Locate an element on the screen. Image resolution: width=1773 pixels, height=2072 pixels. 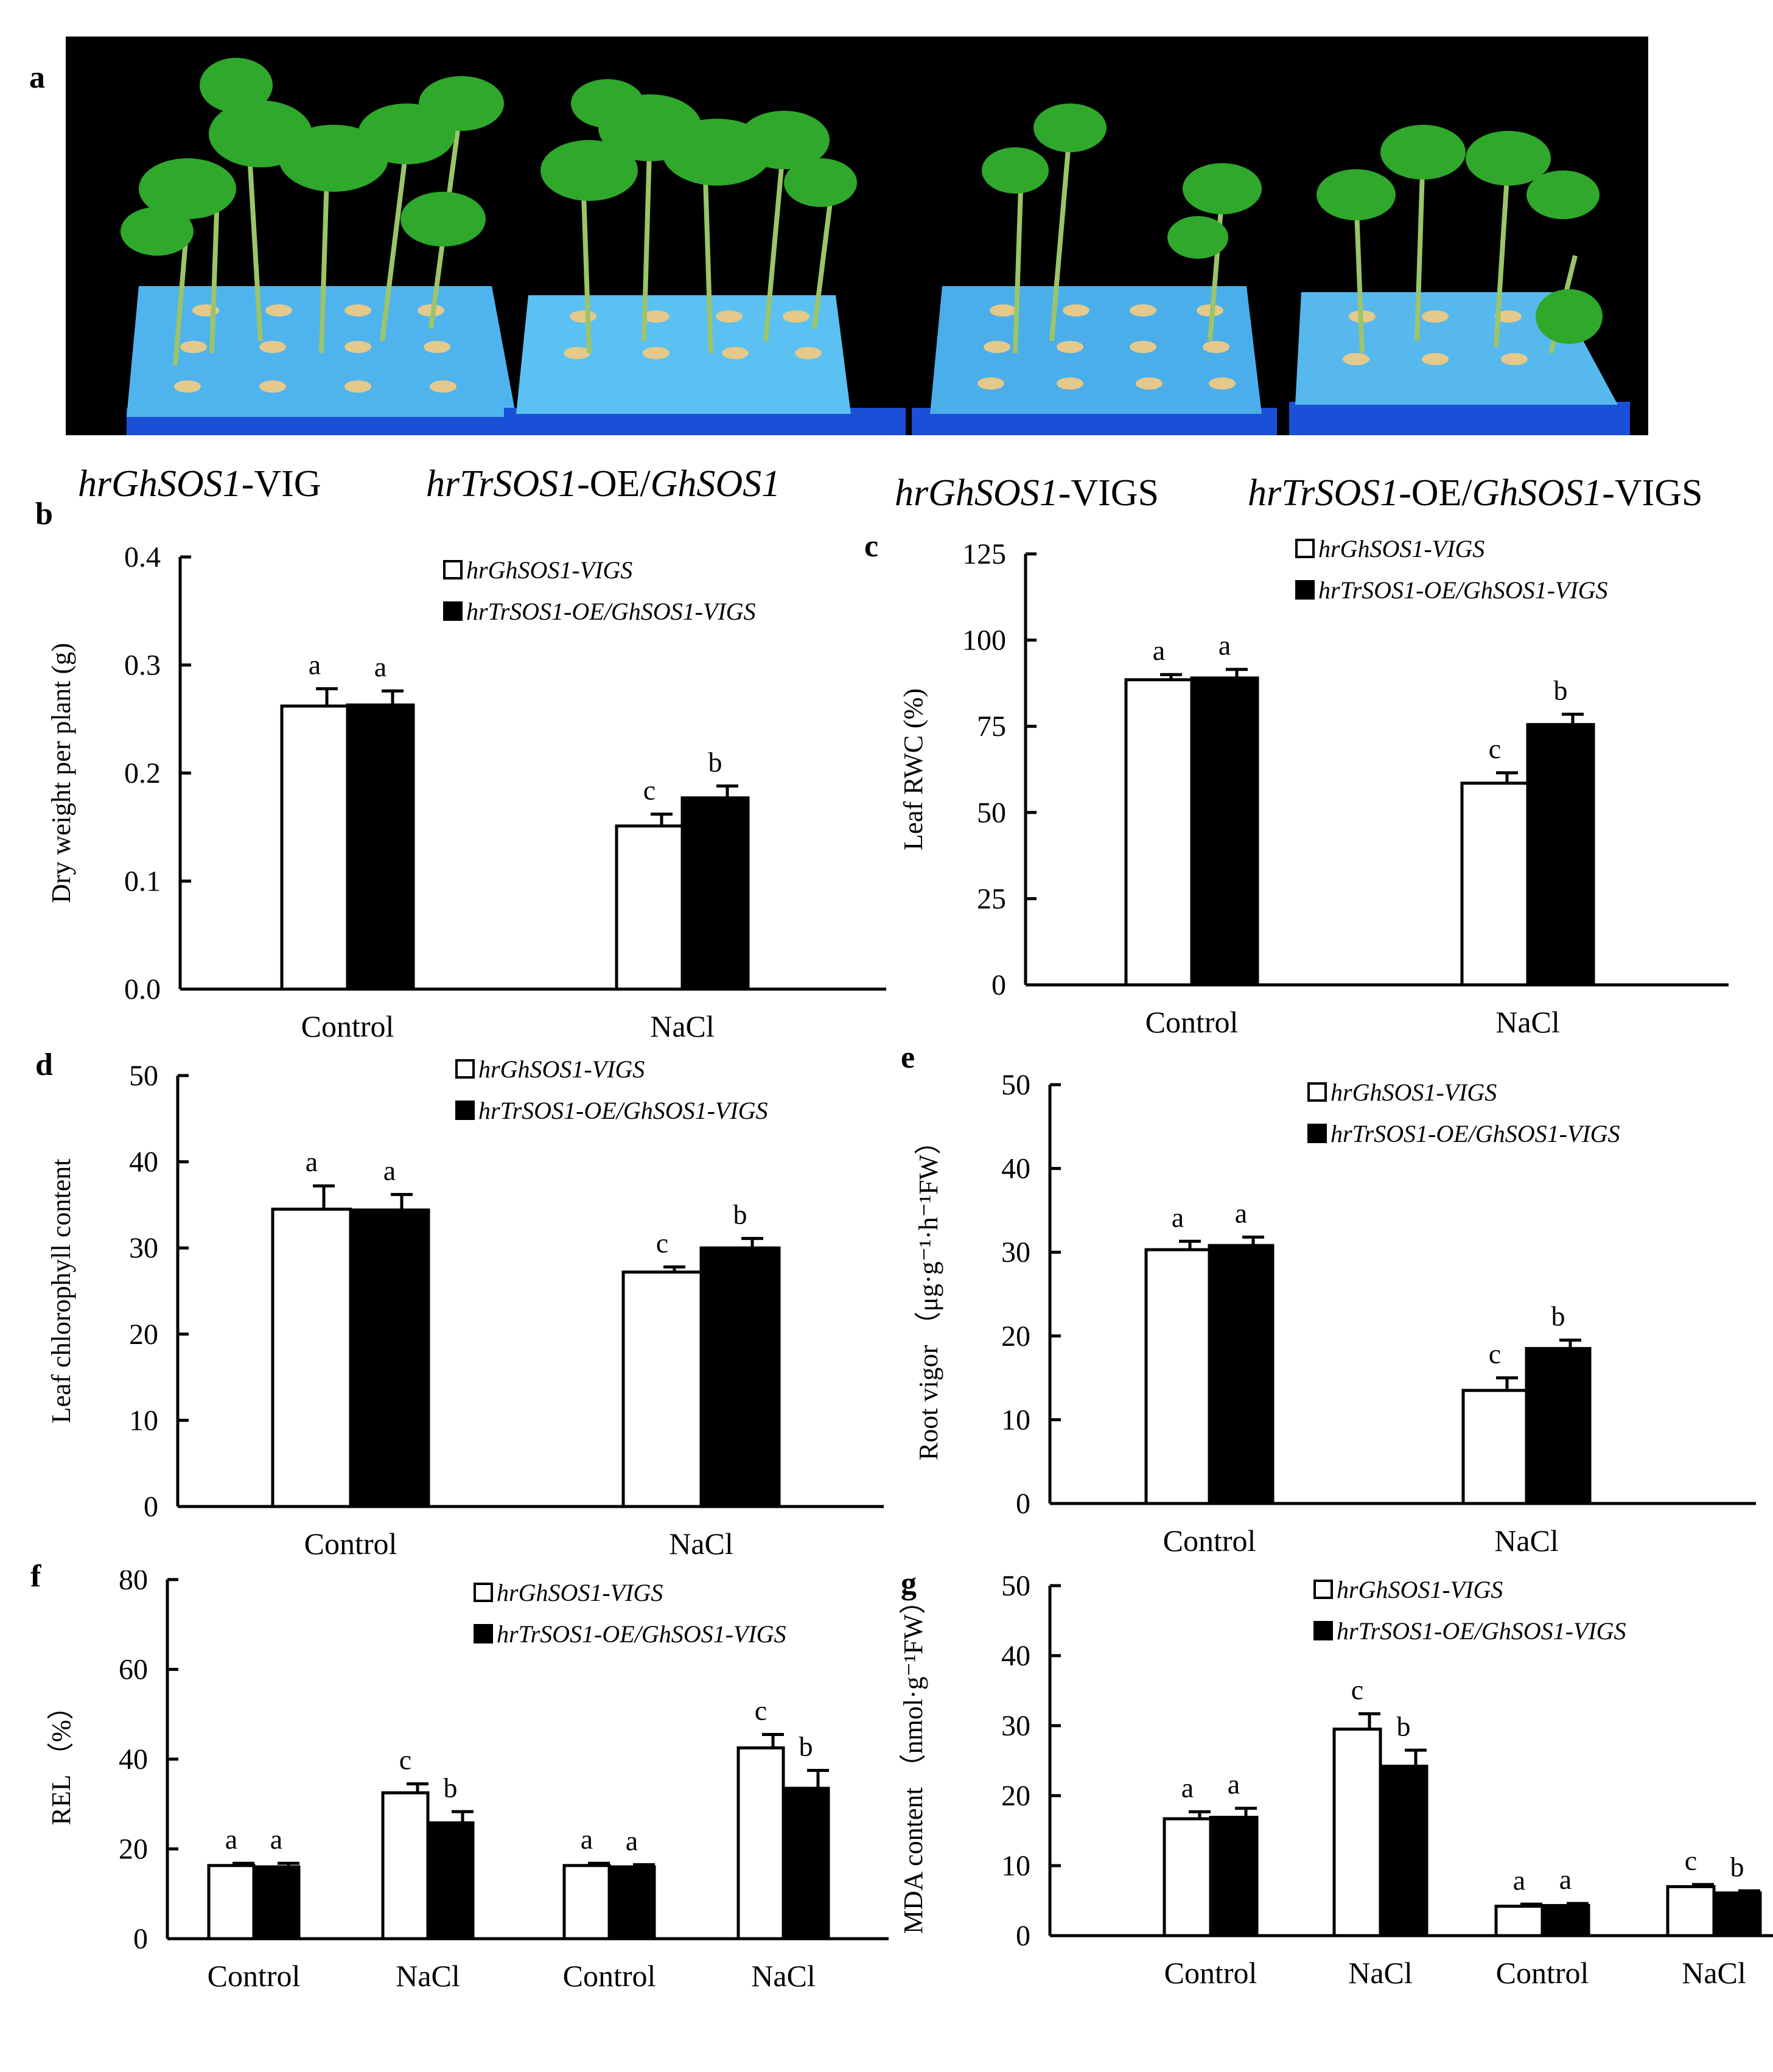
panel-f-letter: f is located at coordinates (35, 1577).